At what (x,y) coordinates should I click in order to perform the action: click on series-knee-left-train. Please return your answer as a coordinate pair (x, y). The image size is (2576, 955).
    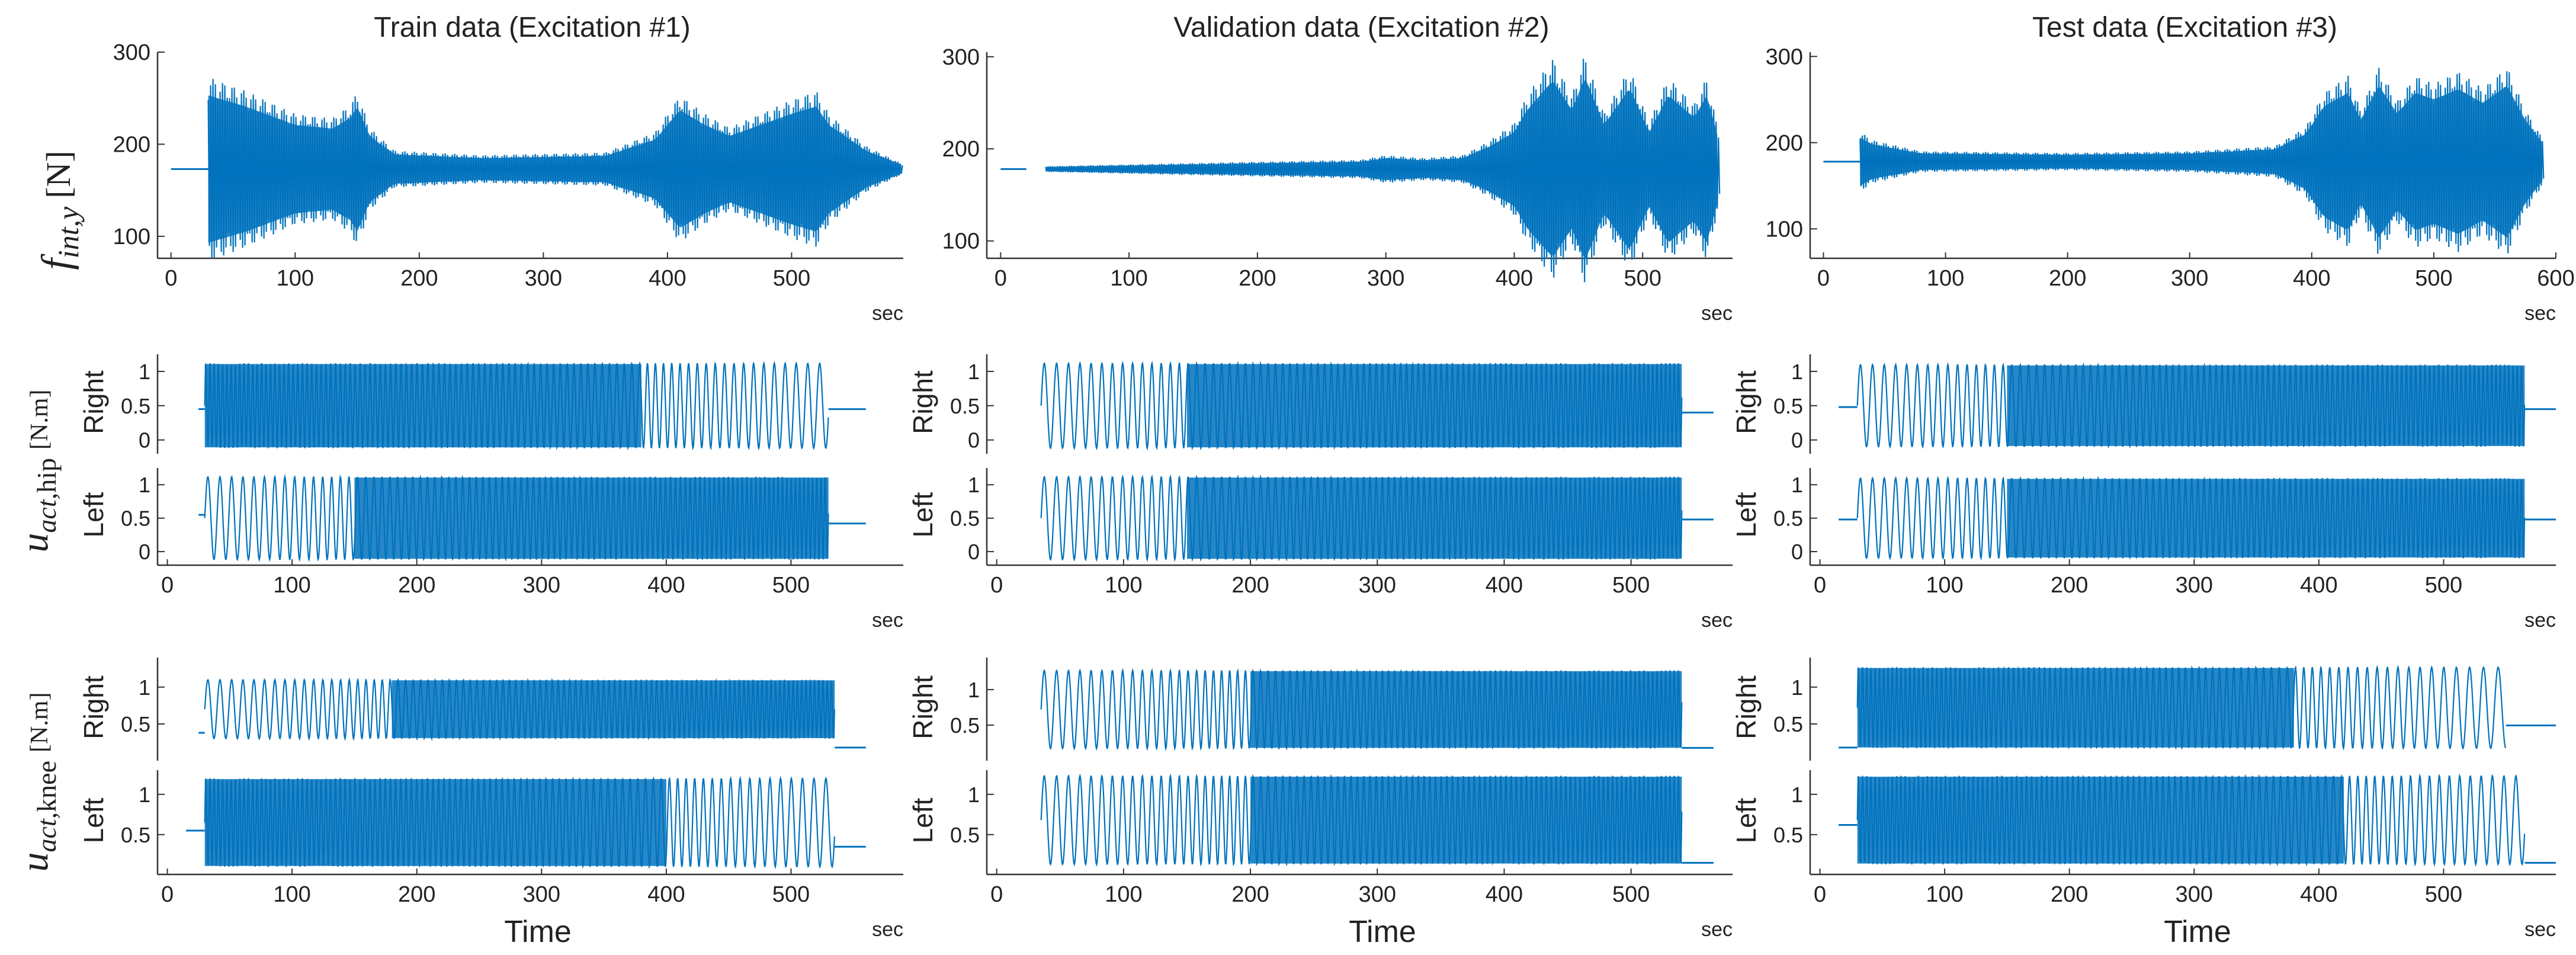
    Looking at the image, I should click on (526, 822).